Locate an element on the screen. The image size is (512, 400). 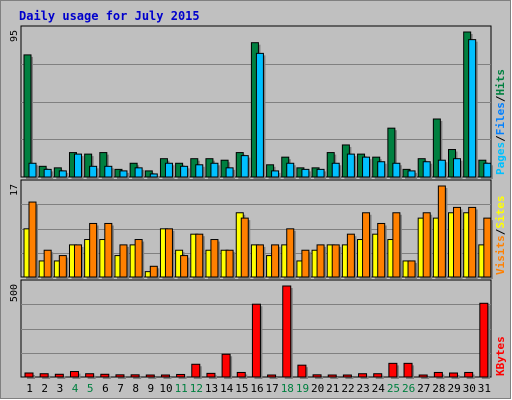
files-bar-24-fill is located at coordinates (381, 169).